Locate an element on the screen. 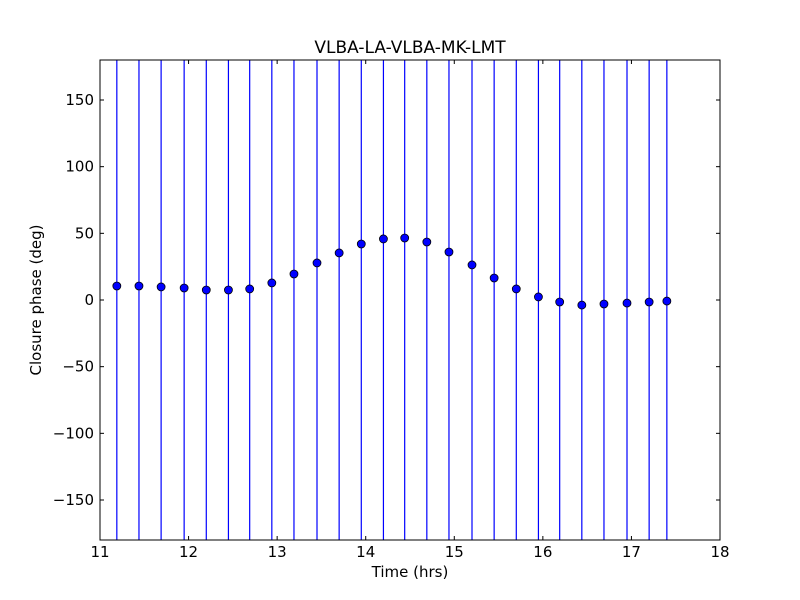 This screenshot has width=800, height=600. chart-title: VLBA-LA-VLBA-MK-LMT is located at coordinates (410, 48).